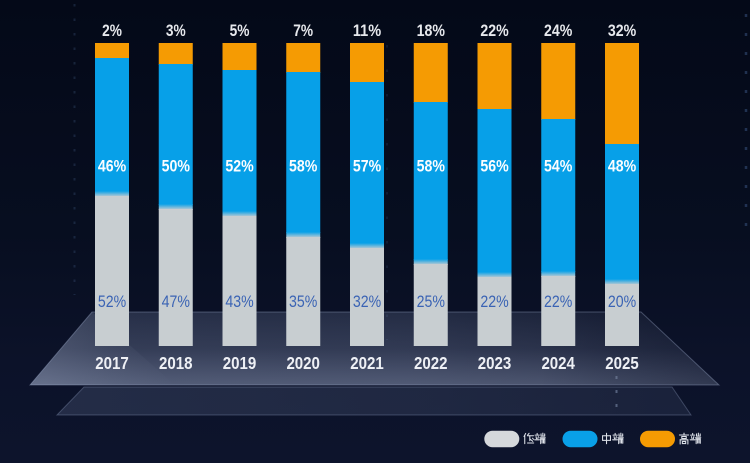 This screenshot has width=750, height=463. I want to click on svg-text: 2019, so click(240, 363).